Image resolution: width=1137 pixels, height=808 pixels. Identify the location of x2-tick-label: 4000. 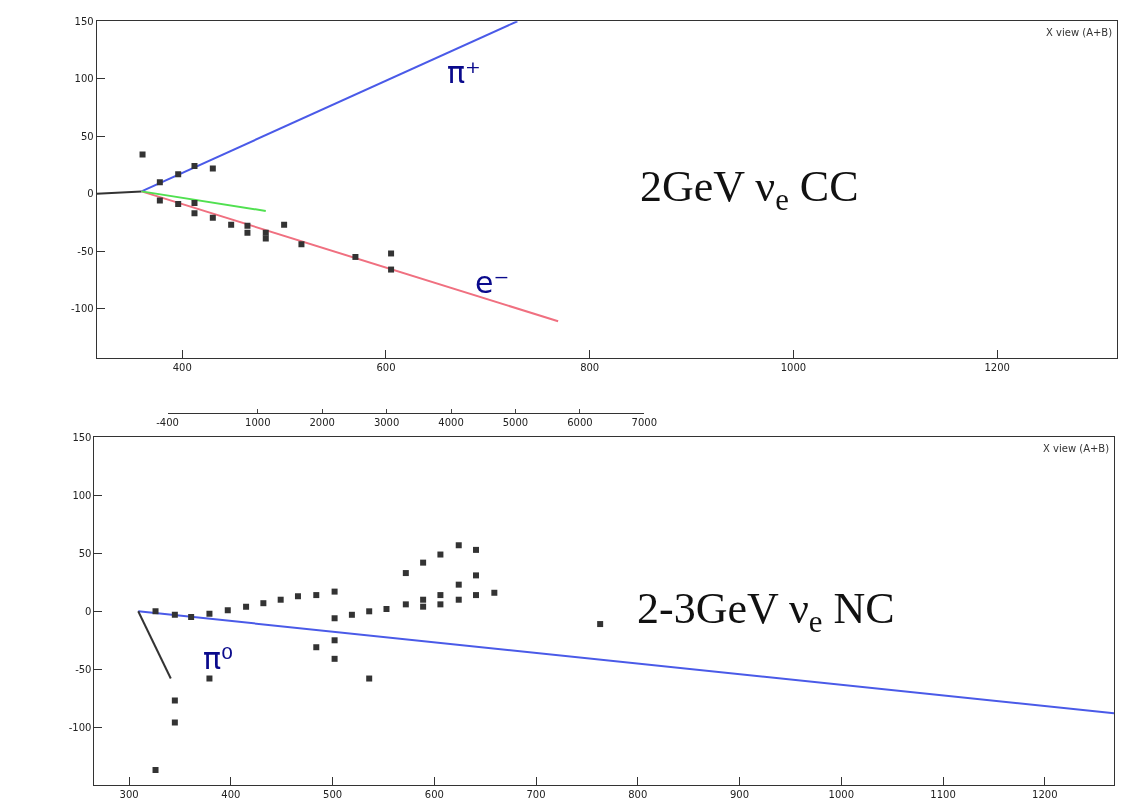
(451, 422).